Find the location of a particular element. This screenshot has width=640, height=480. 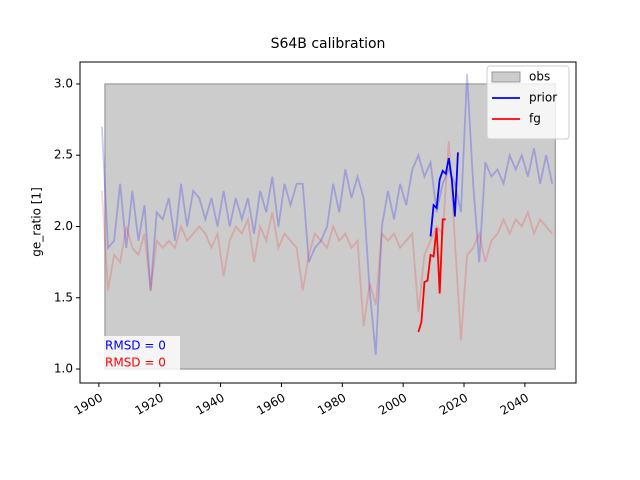

y-axis-label: ge_ratio [1] is located at coordinates (37, 221).